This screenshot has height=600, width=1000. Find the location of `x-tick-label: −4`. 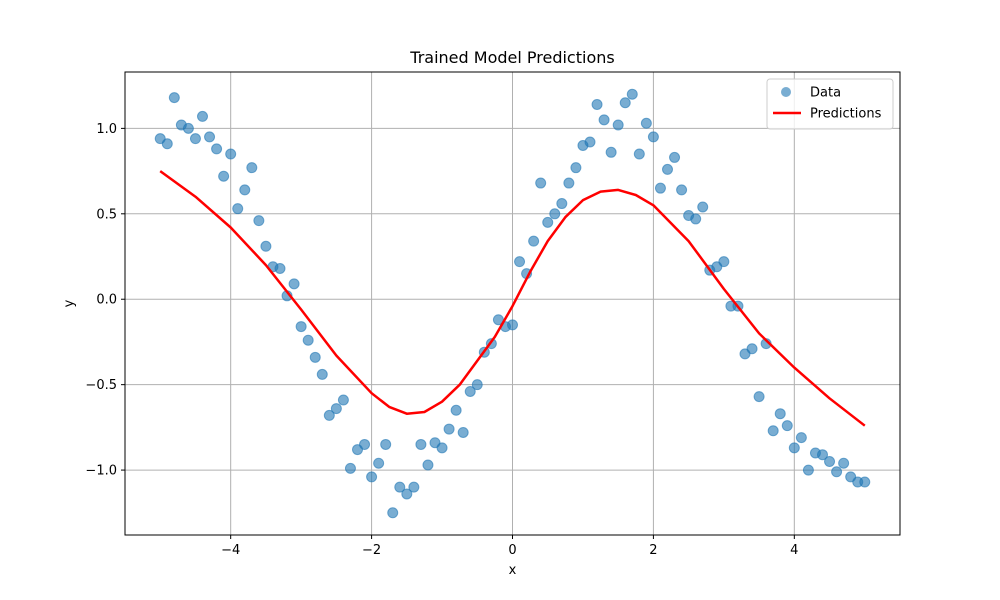

x-tick-label: −4 is located at coordinates (230, 550).